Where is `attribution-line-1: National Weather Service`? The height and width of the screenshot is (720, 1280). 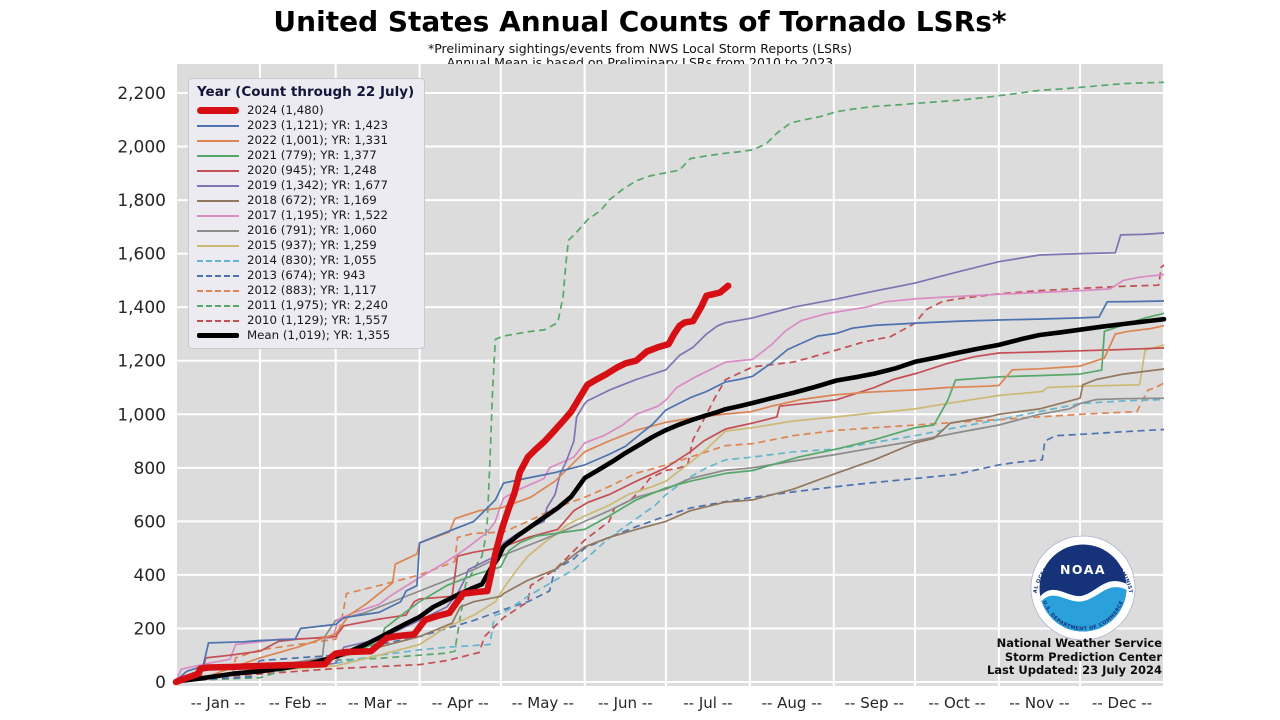 attribution-line-1: National Weather Service is located at coordinates (1079, 643).